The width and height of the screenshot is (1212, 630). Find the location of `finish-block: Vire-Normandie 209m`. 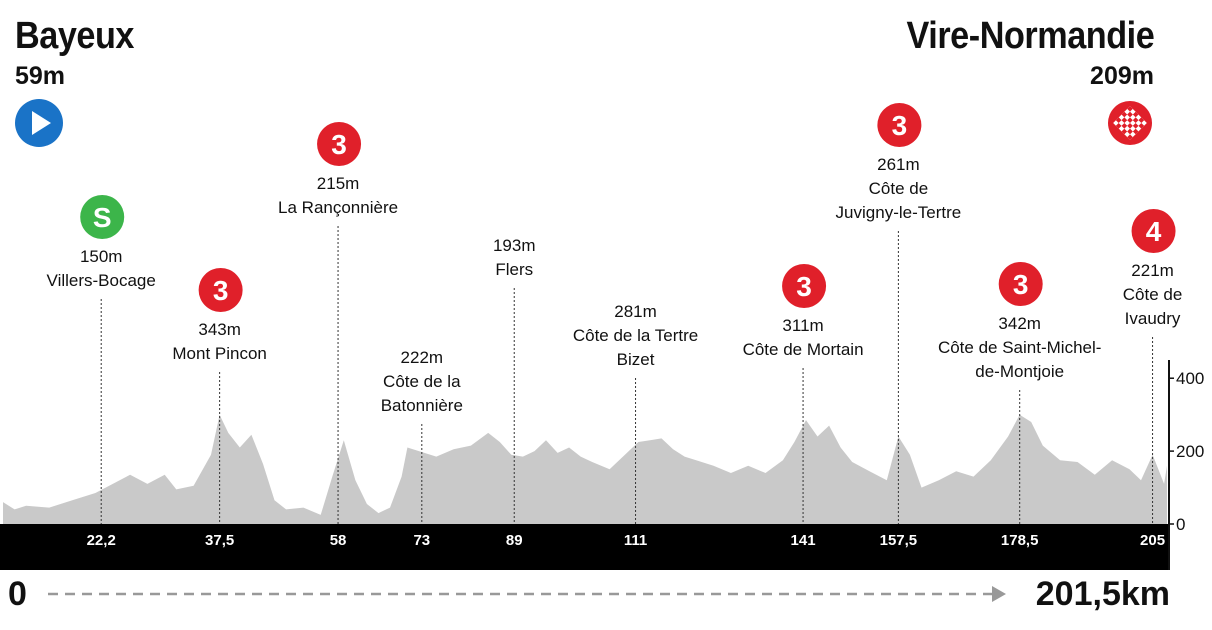

finish-block: Vire-Normandie 209m is located at coordinates (1016, 83).